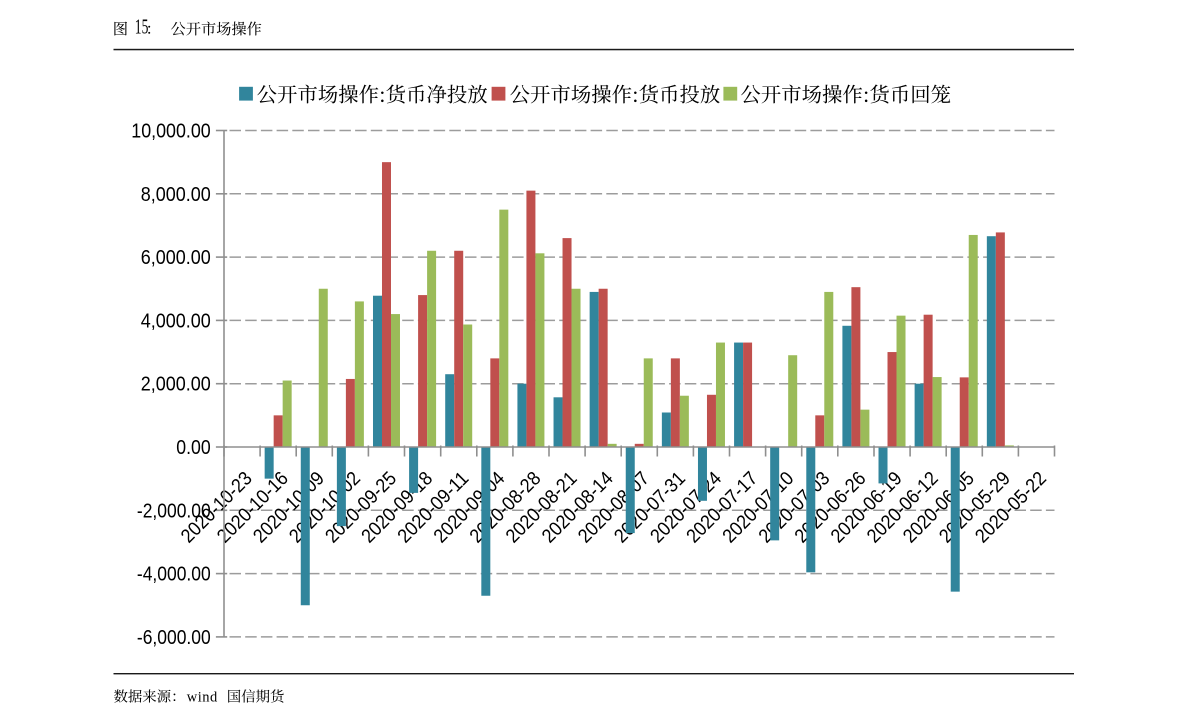  What do you see at coordinates (174, 575) in the screenshot?
I see `svg-text: -4,000.00` at bounding box center [174, 575].